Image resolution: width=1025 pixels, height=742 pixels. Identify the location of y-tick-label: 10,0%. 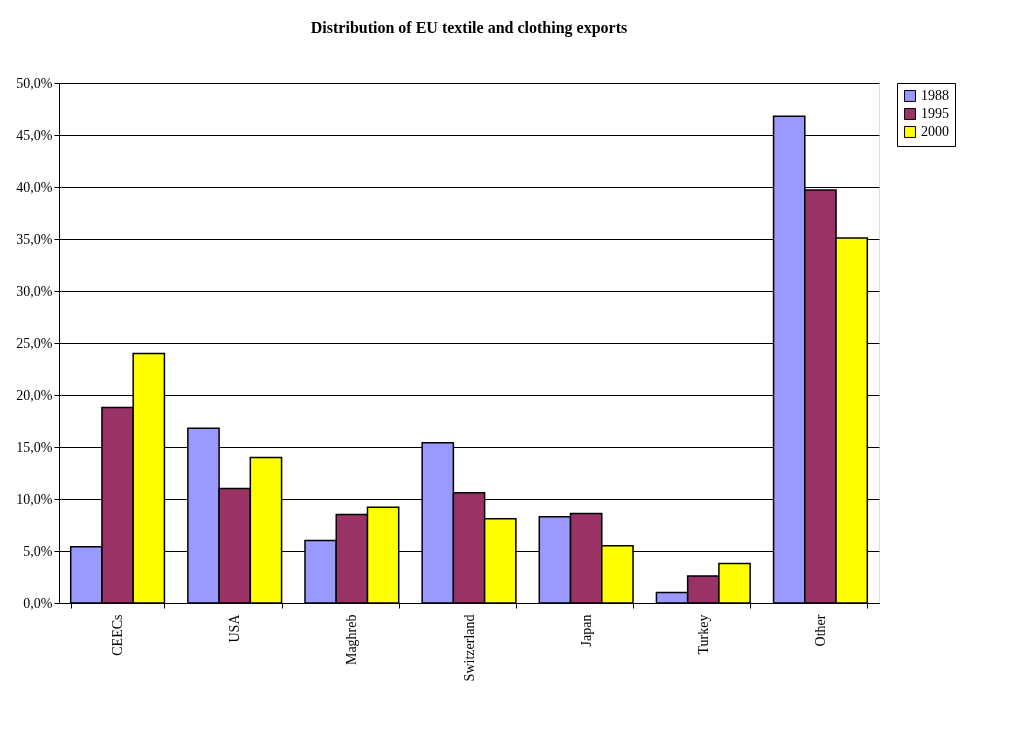
(34, 499).